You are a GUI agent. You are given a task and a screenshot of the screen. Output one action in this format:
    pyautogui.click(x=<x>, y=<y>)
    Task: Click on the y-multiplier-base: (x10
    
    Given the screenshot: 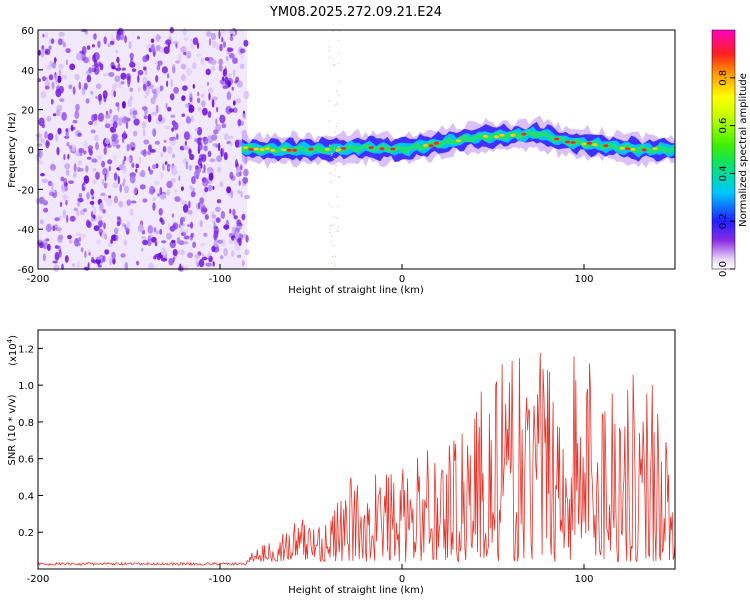 What is the action you would take?
    pyautogui.click(x=13, y=354)
    